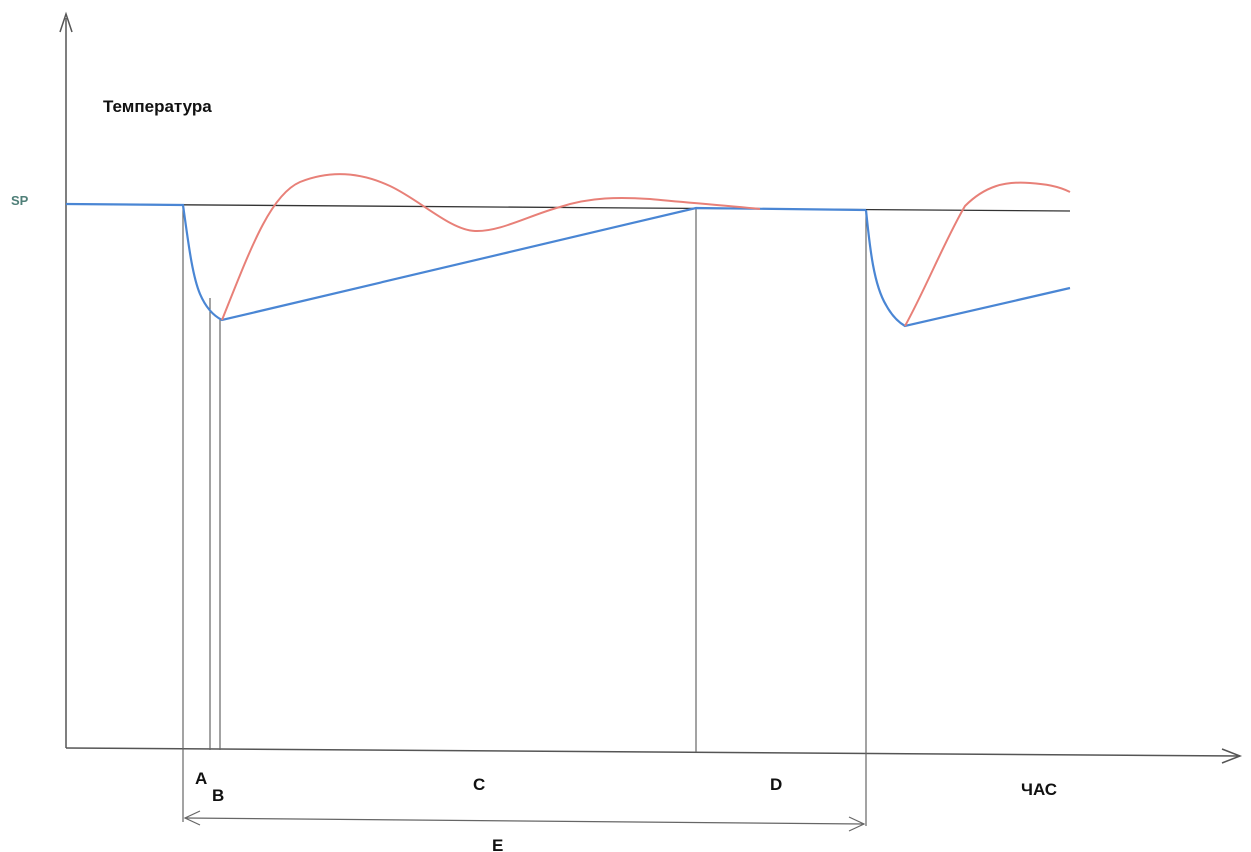 This screenshot has height=852, width=1251. What do you see at coordinates (479, 784) in the screenshot?
I see `phase-label-c: C` at bounding box center [479, 784].